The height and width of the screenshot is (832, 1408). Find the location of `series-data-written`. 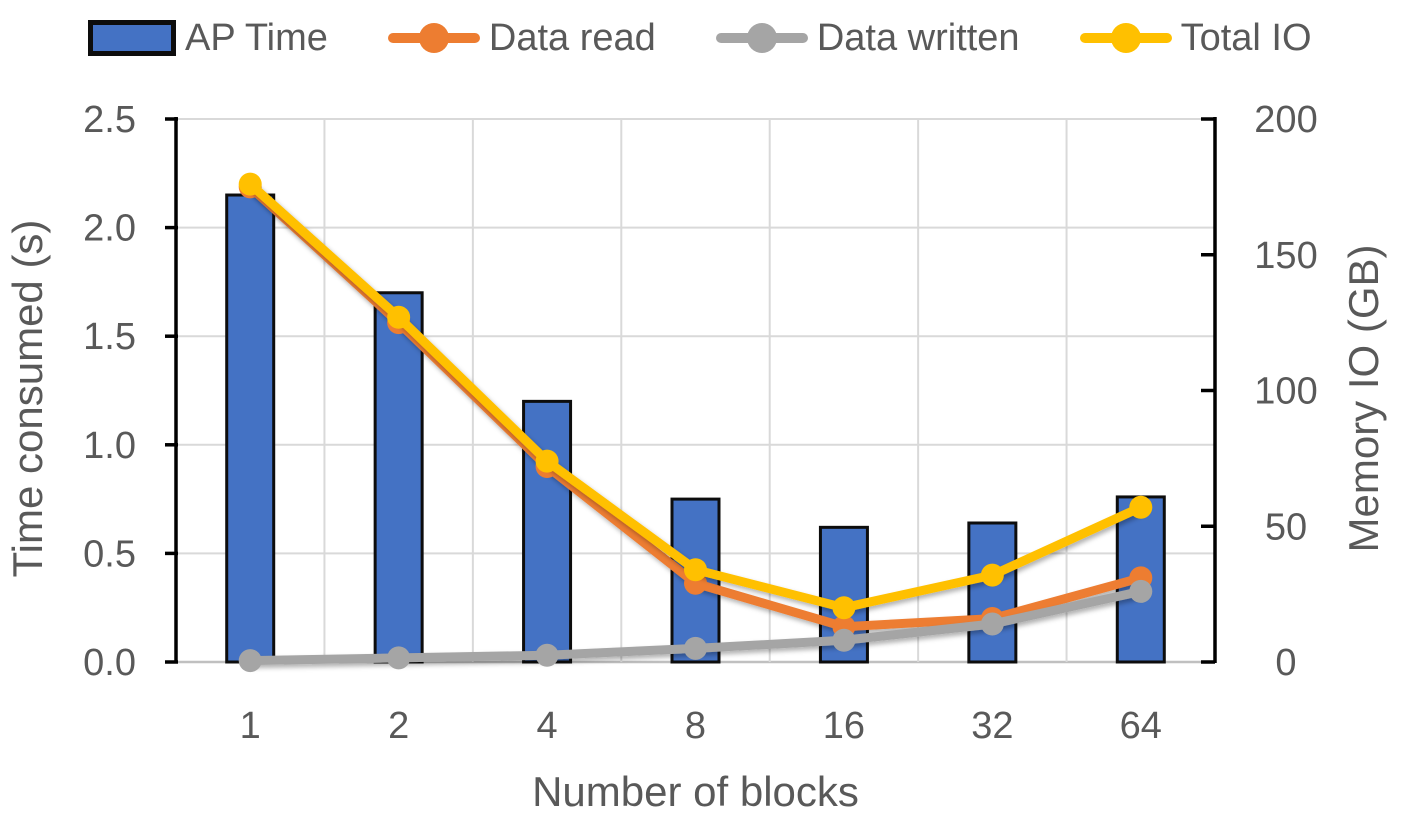

series-data-written is located at coordinates (695, 626).